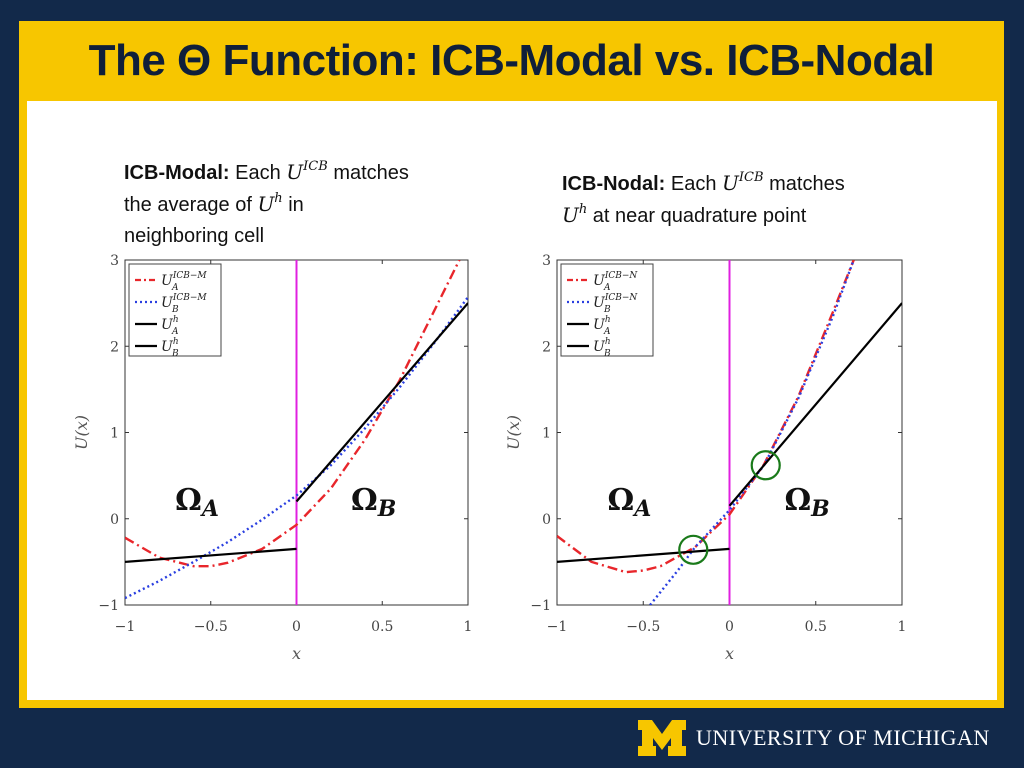  What do you see at coordinates (729, 653) in the screenshot?
I see `x-axis-label: x` at bounding box center [729, 653].